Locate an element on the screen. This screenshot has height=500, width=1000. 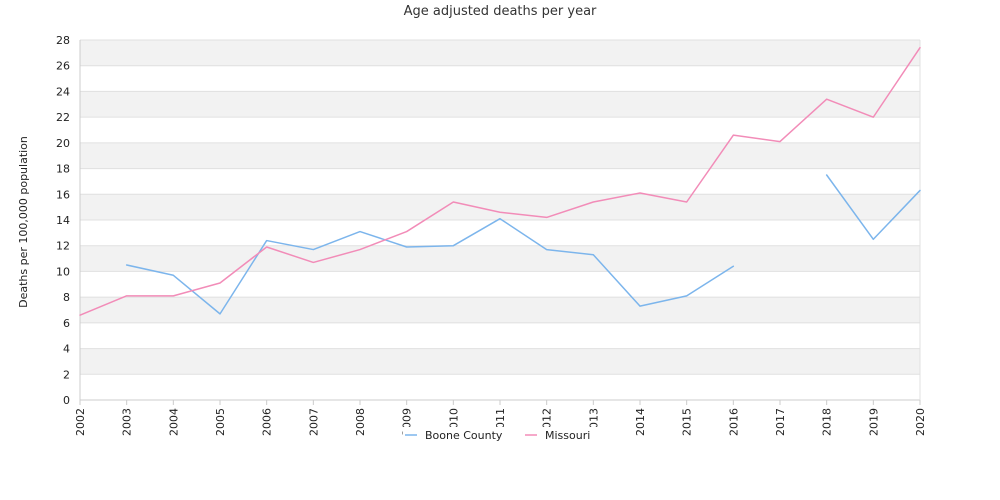
y-tick-label: 16 is located at coordinates (63, 194).